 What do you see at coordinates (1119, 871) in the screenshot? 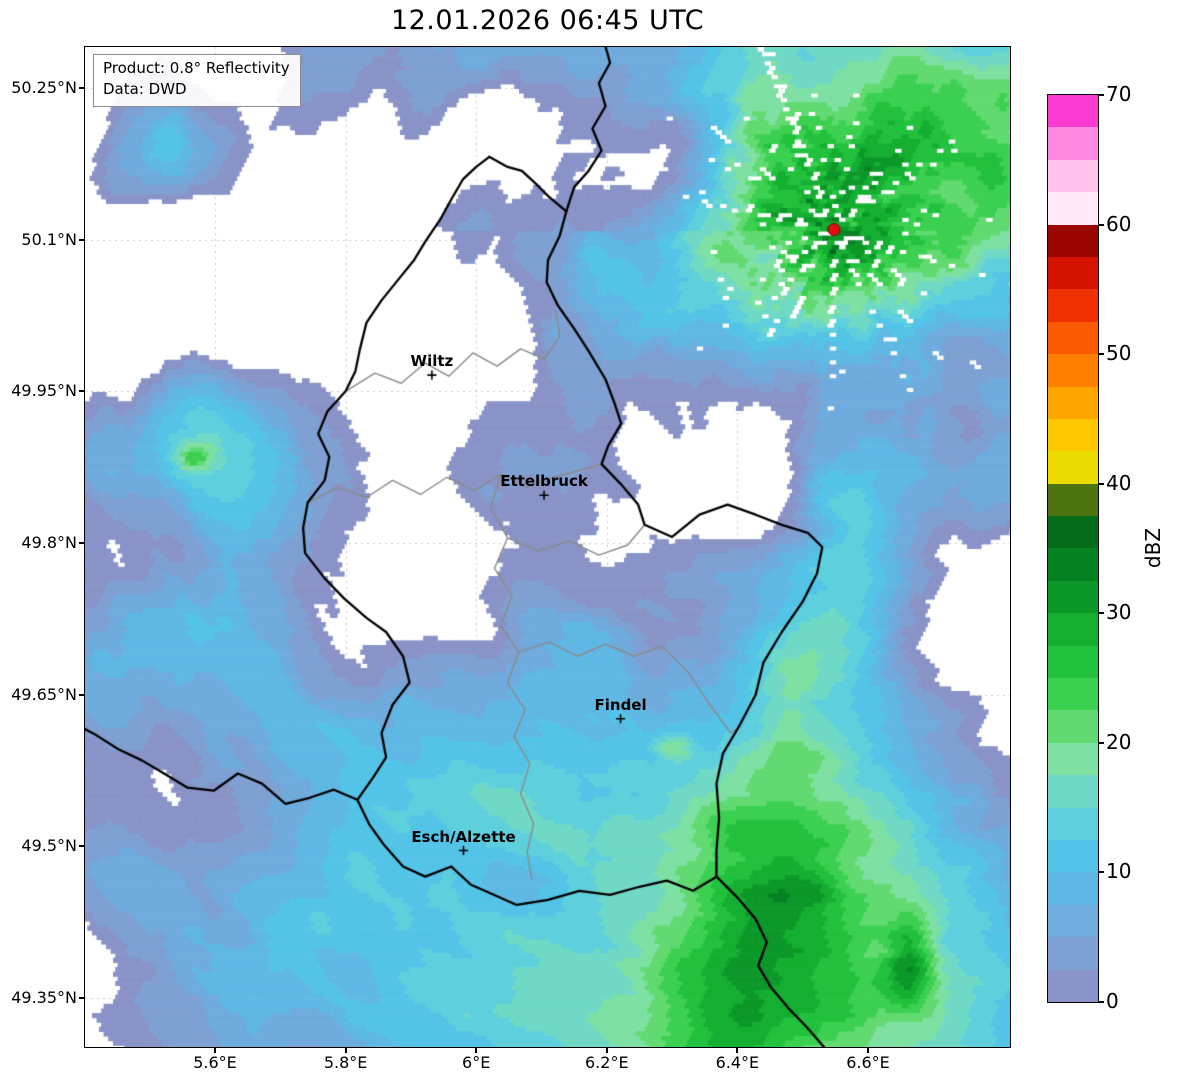
I see `colorbar-tick-label: 10` at bounding box center [1119, 871].